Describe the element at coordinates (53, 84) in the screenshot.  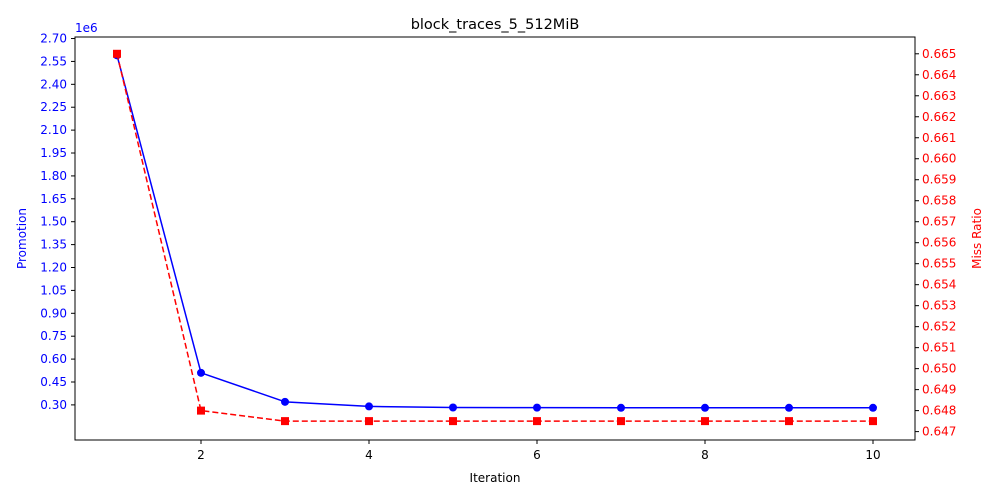
I see `left-y-tick-label: 2.40` at that location.